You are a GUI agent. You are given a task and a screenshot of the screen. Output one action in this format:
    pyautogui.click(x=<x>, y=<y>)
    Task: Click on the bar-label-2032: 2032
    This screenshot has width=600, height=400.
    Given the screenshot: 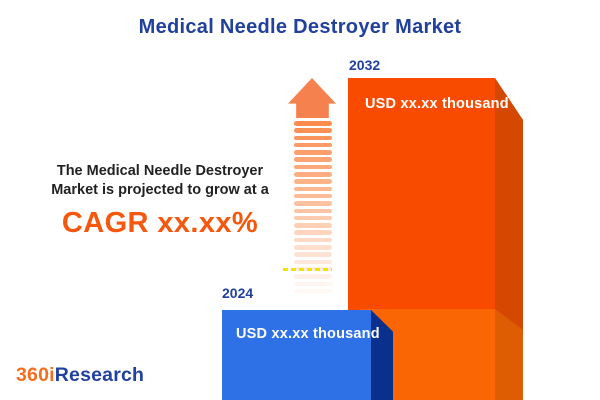 What is the action you would take?
    pyautogui.click(x=365, y=65)
    